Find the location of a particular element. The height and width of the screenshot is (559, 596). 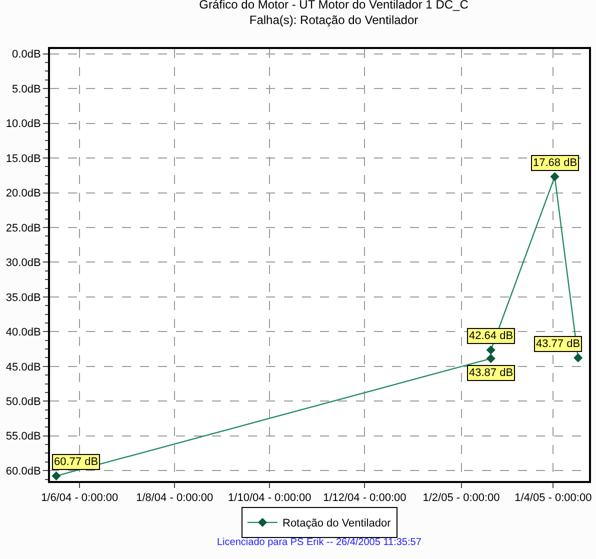

text: Licenciado para PS Erik -- 26/4/2005 11:35:57 is located at coordinates (319, 542).